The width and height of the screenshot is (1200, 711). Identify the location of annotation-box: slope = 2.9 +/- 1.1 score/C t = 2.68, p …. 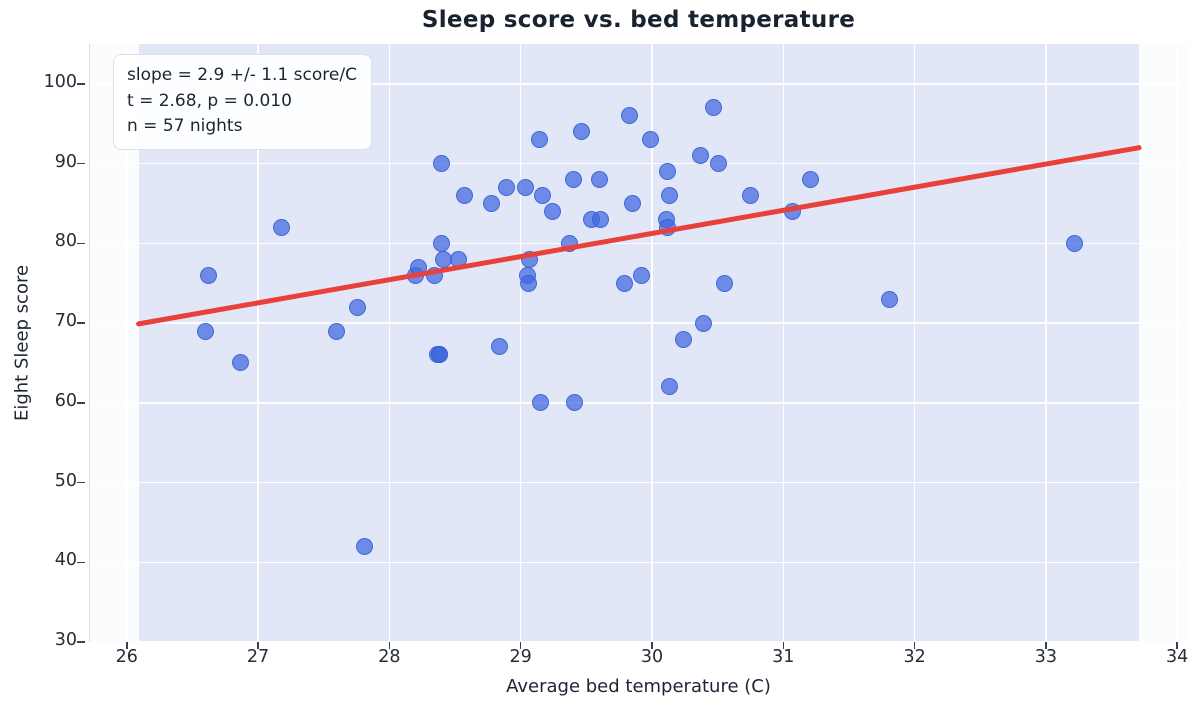
(242, 102).